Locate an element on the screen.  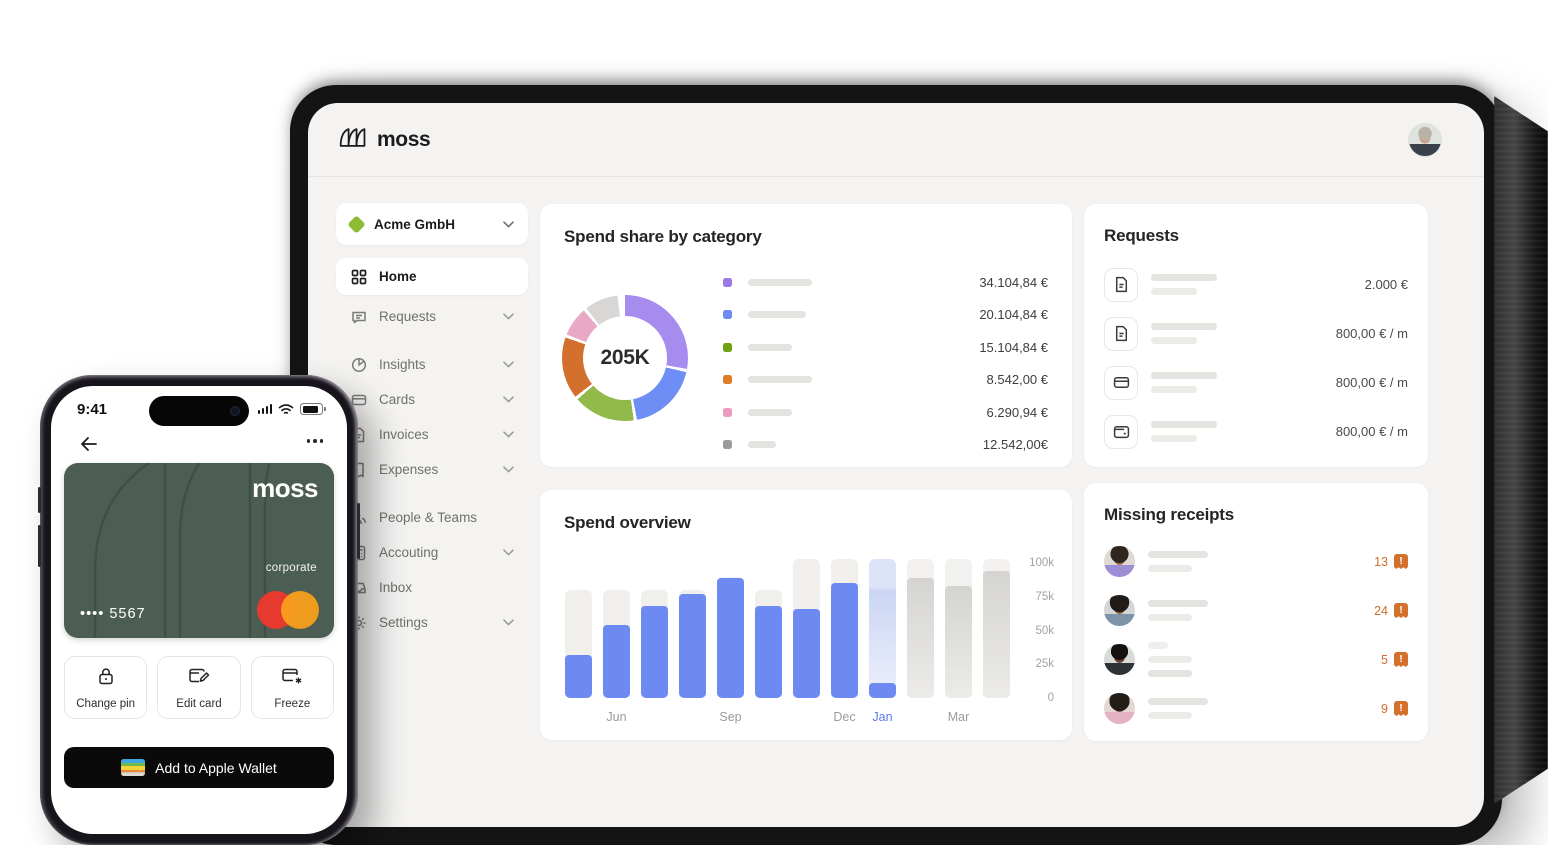
moss-card-screen: 9:41 is located at coordinates (199, 610).